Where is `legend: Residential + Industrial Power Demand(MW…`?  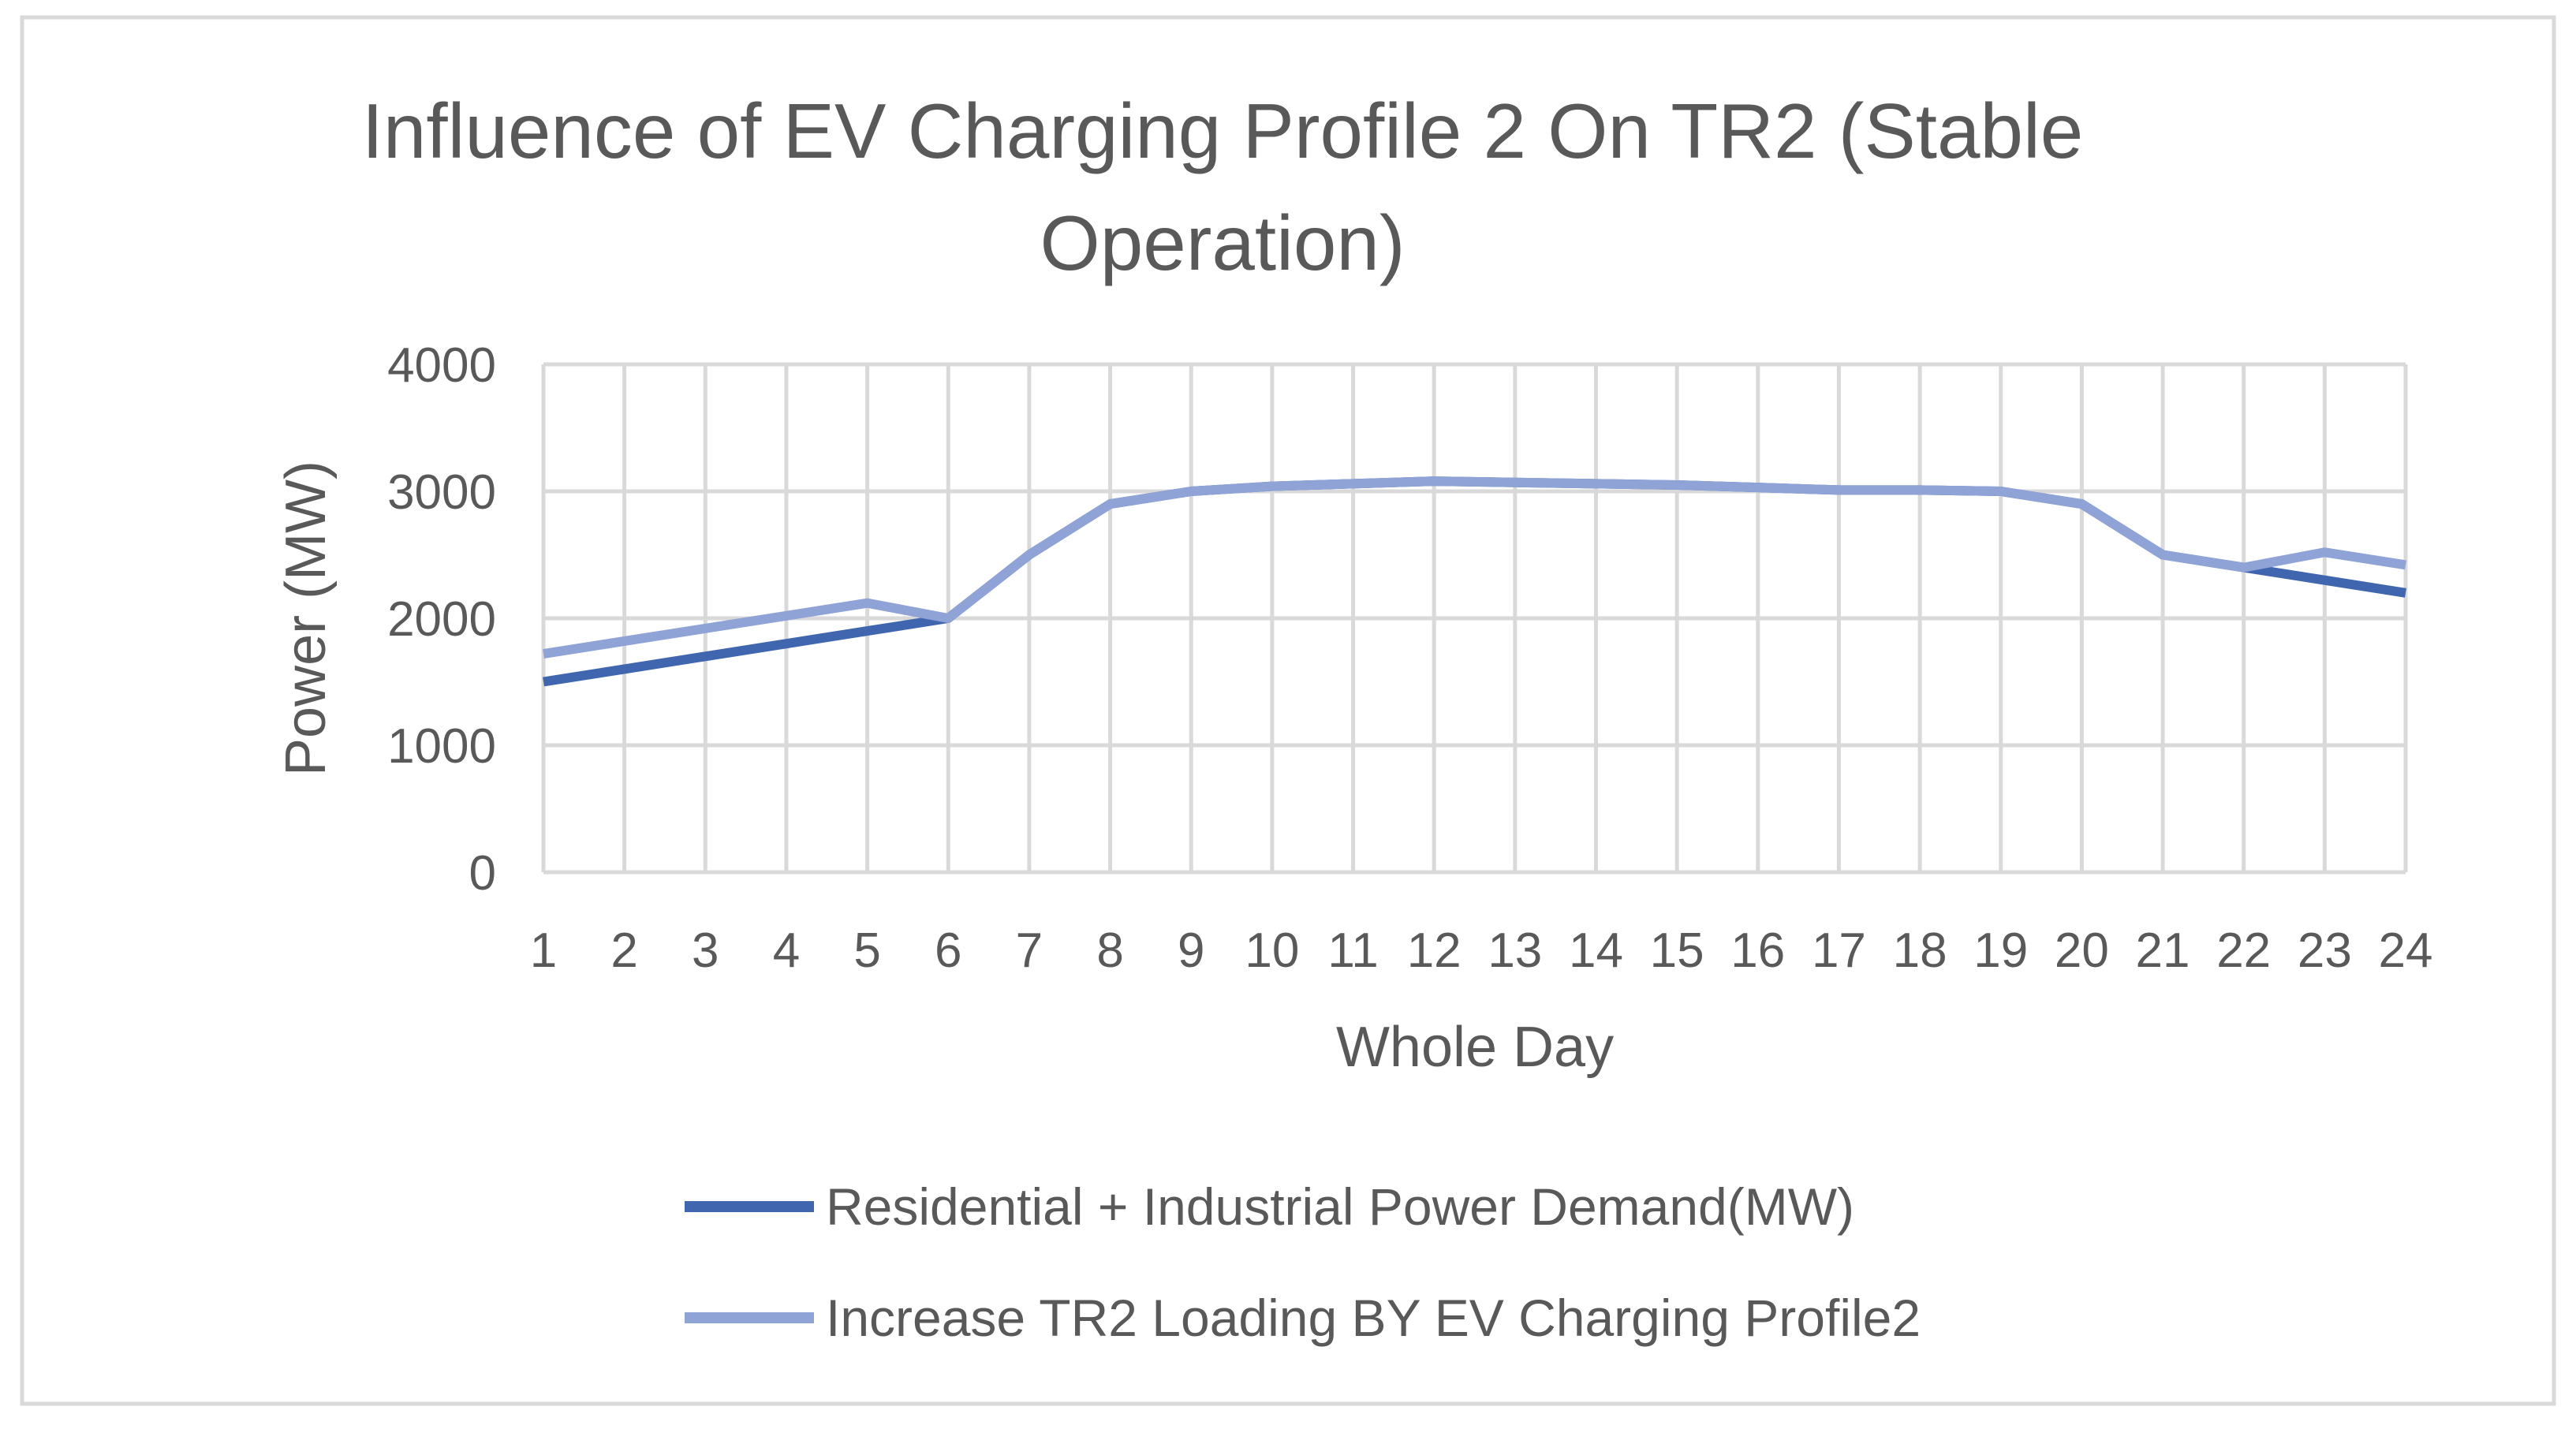 legend: Residential + Industrial Power Demand(MW… is located at coordinates (1303, 1262).